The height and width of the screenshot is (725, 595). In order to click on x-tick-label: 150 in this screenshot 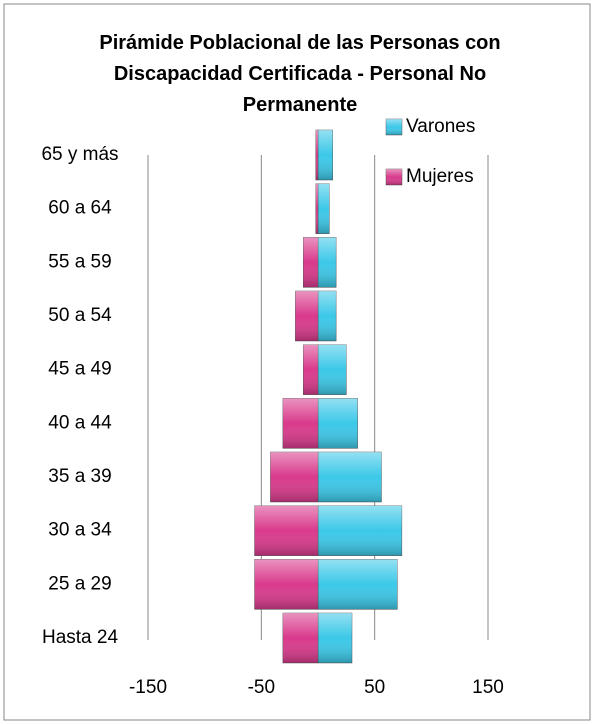, I will do `click(488, 687)`.